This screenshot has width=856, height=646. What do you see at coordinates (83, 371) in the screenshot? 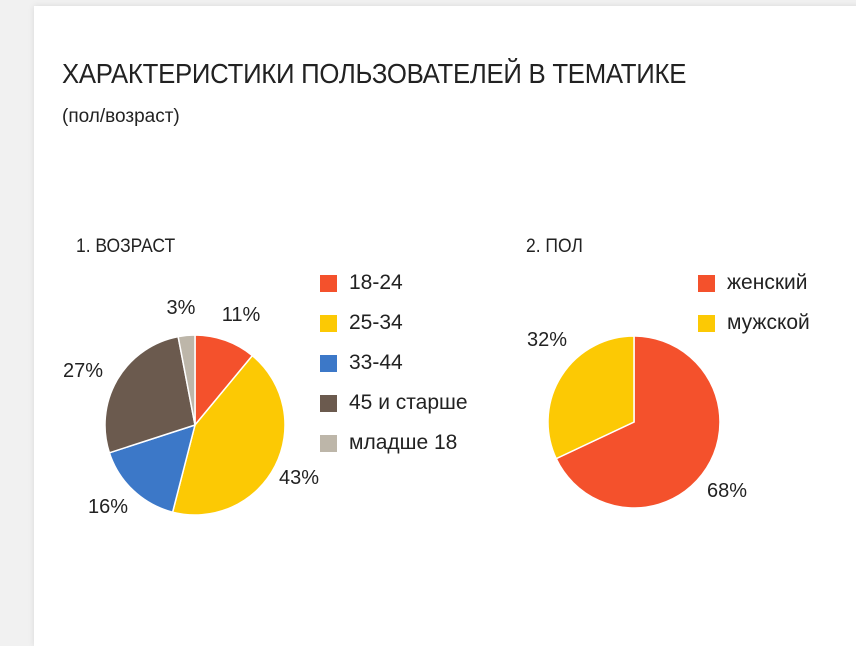
I see `age-pie-label-3: 27%` at bounding box center [83, 371].